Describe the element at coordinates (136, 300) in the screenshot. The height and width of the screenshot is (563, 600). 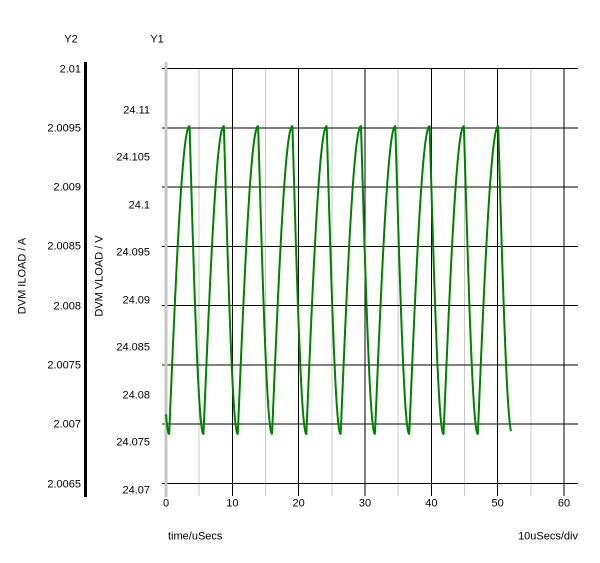
I see `y1-tick-label: 24.09` at that location.